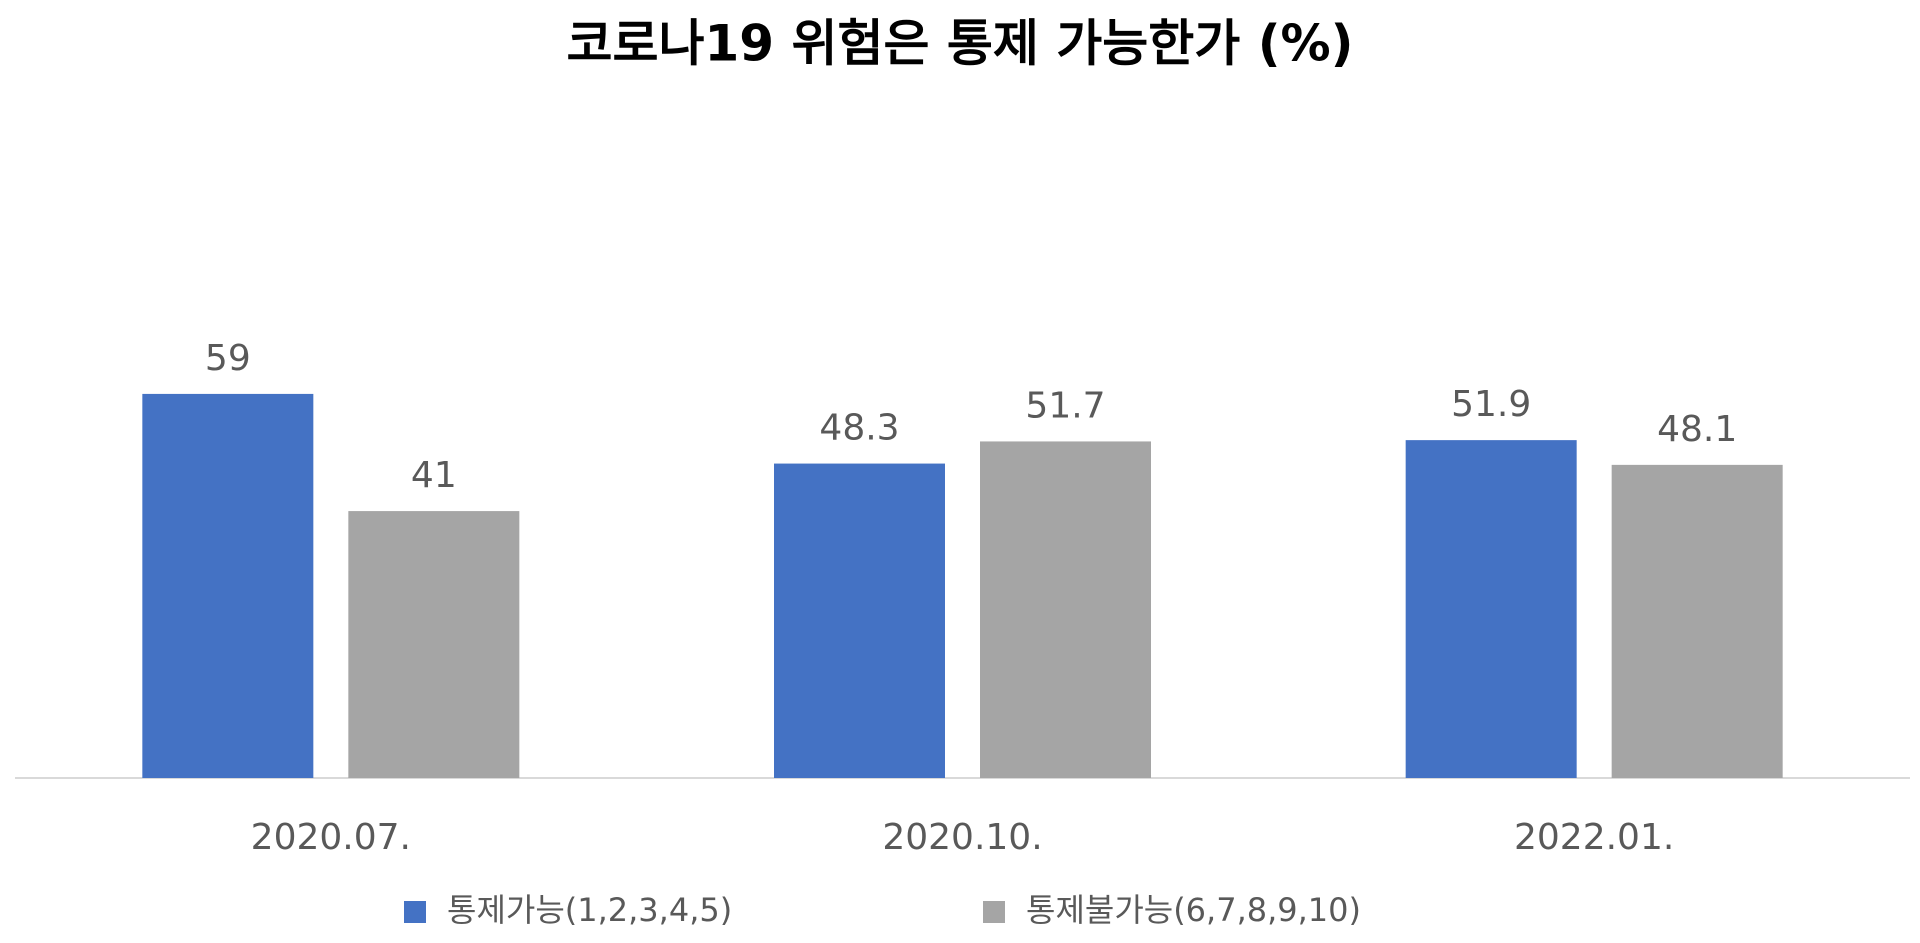  I want to click on data-label: 51.9, so click(1491, 404).